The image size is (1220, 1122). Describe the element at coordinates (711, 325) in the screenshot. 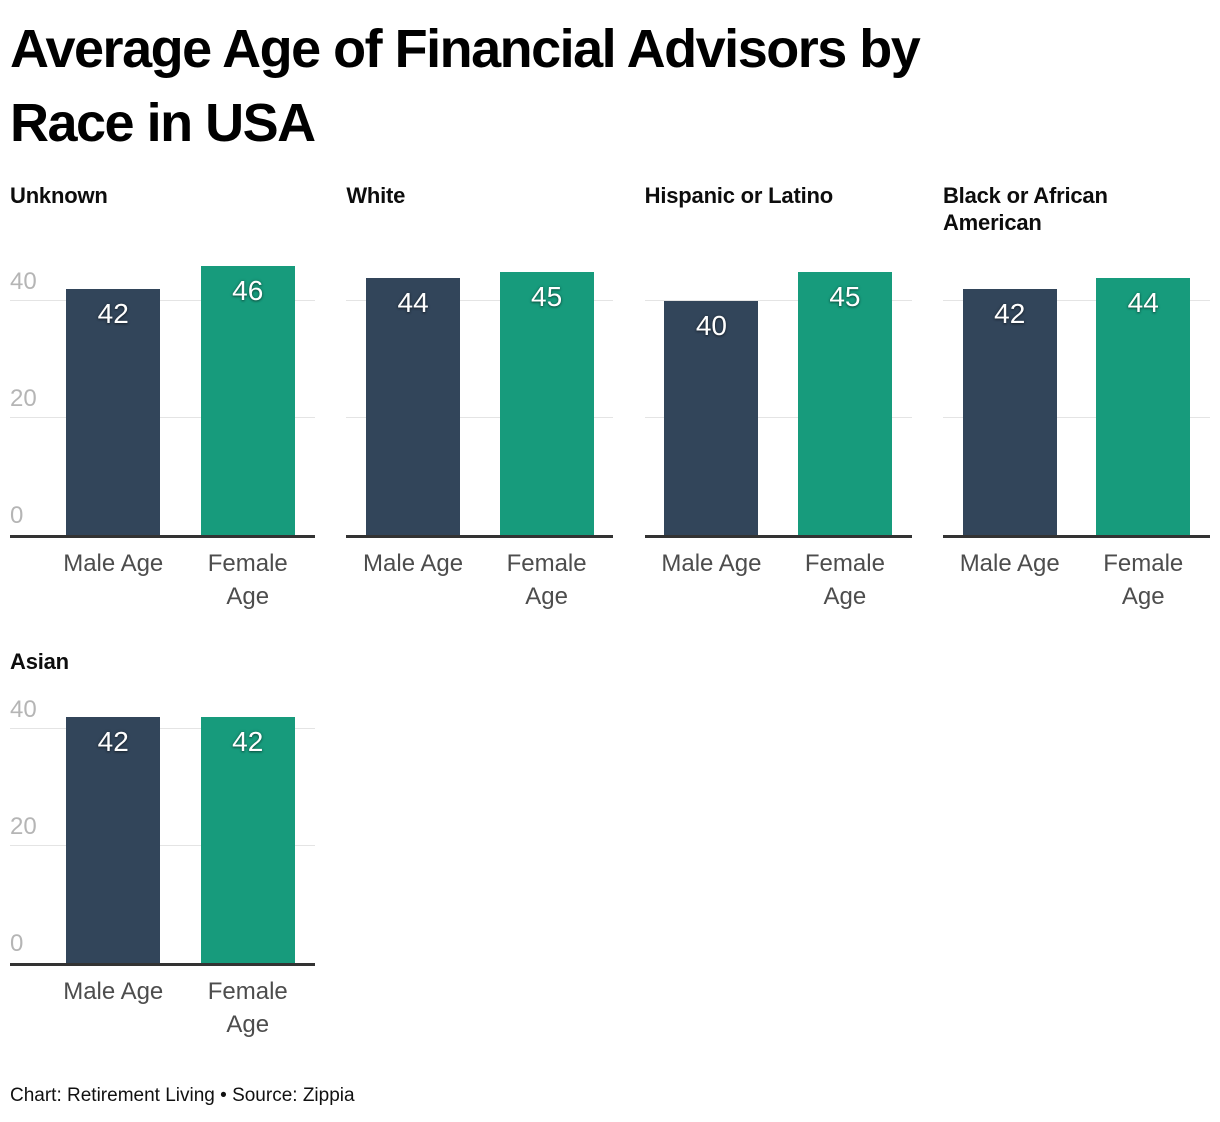

I see `bar-value-label: 40` at that location.